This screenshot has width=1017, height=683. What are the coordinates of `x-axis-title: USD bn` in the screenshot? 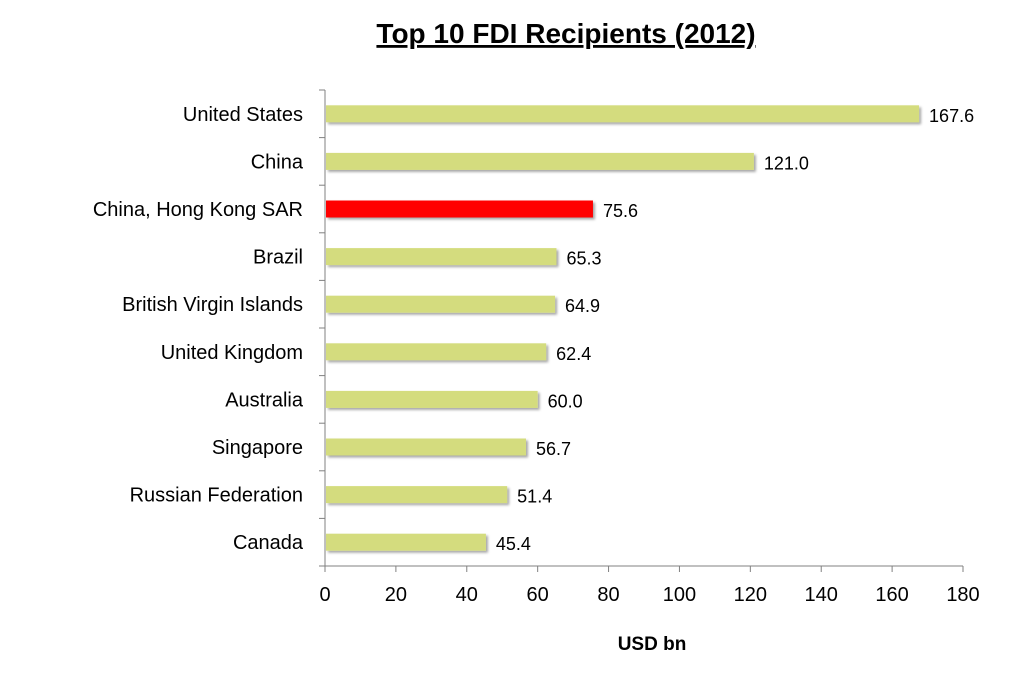 It's located at (652, 644).